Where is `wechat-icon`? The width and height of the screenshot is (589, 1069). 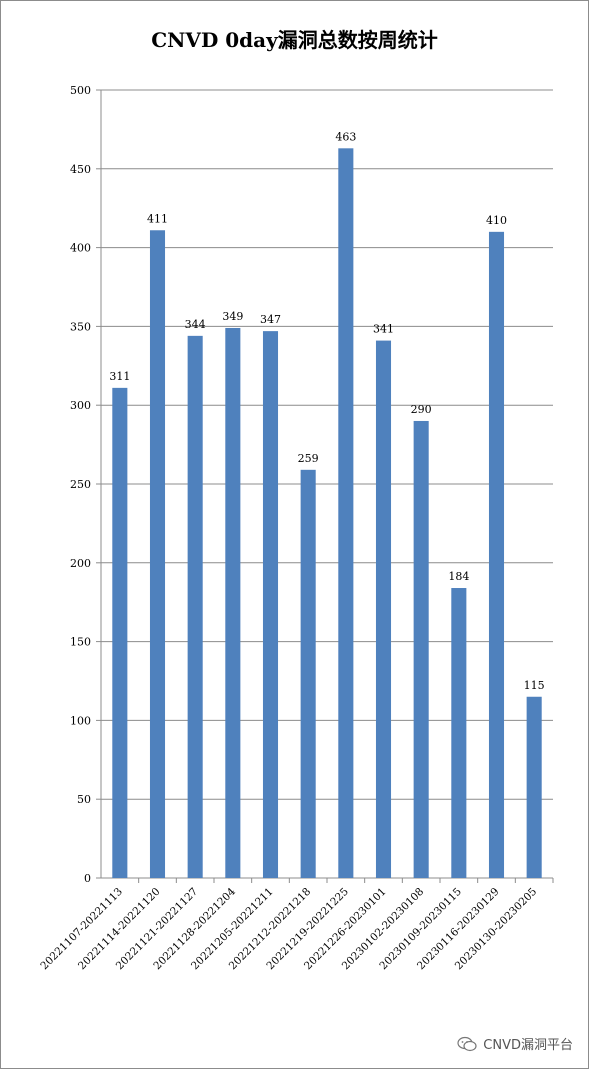
wechat-icon is located at coordinates (467, 1043).